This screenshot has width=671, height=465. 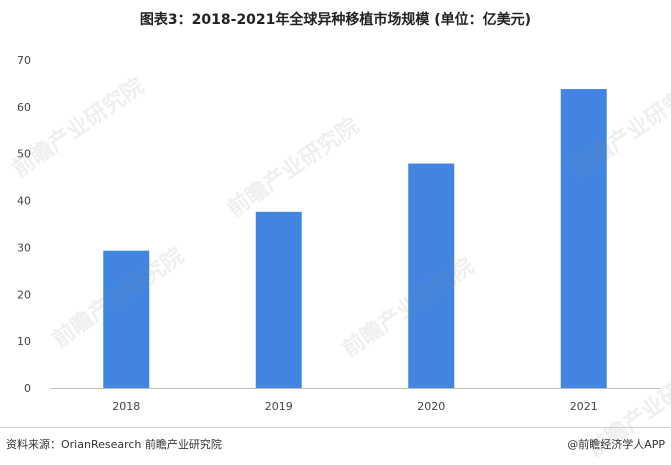 What do you see at coordinates (431, 406) in the screenshot?
I see `x-tick-label: 2020` at bounding box center [431, 406].